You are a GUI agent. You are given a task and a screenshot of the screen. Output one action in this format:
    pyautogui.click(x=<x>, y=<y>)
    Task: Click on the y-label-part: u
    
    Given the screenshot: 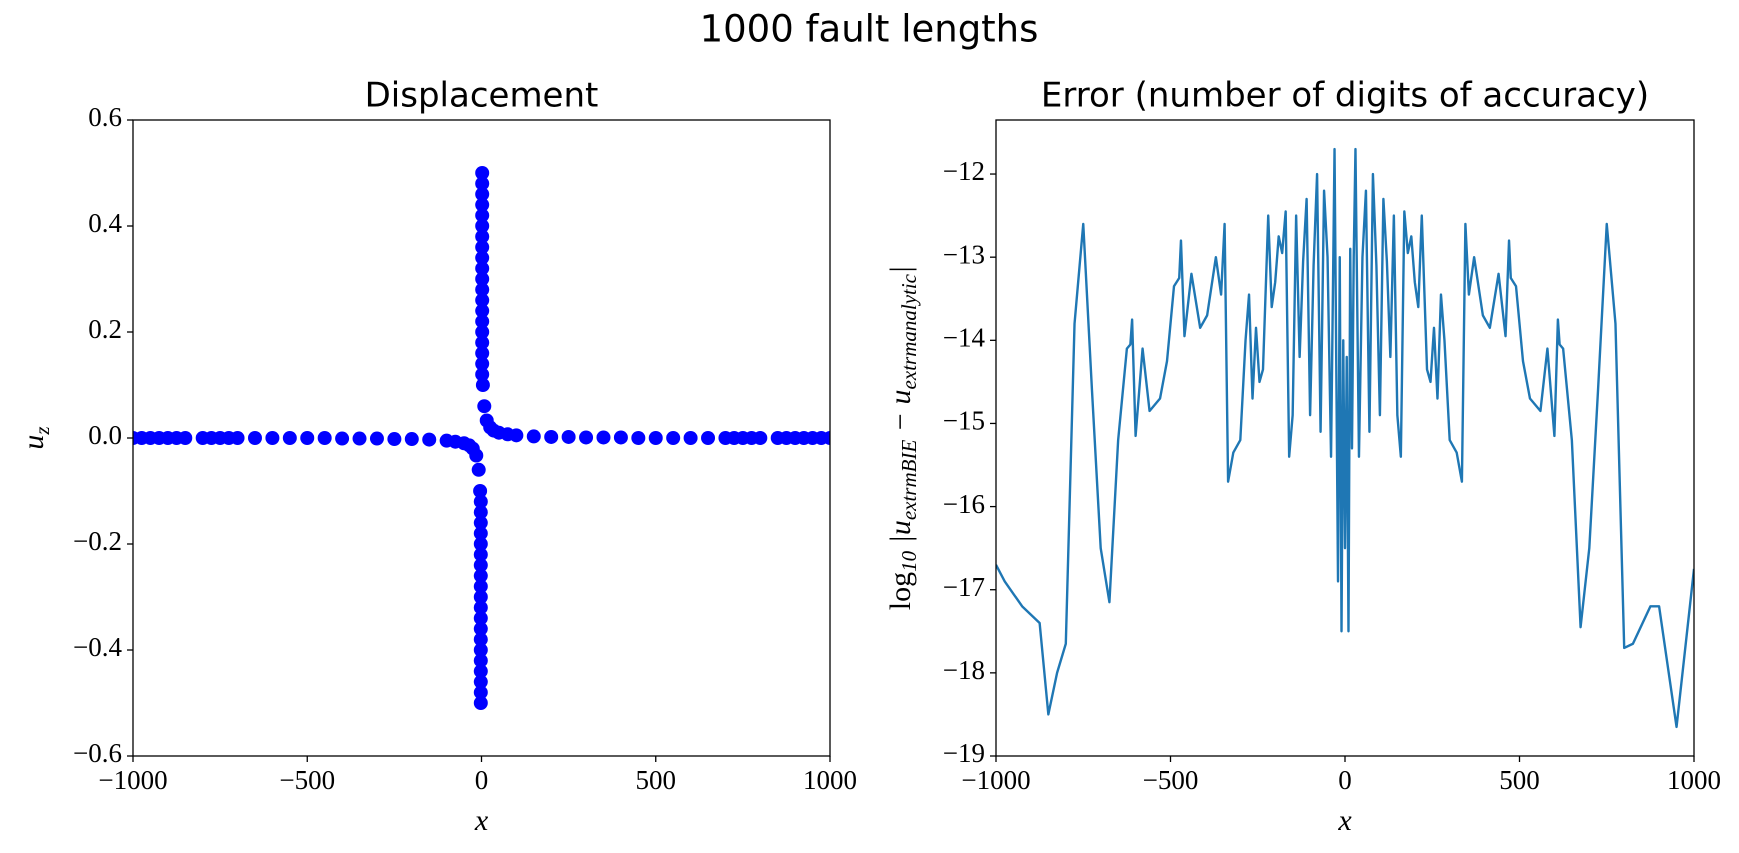 What is the action you would take?
    pyautogui.click(x=33, y=442)
    